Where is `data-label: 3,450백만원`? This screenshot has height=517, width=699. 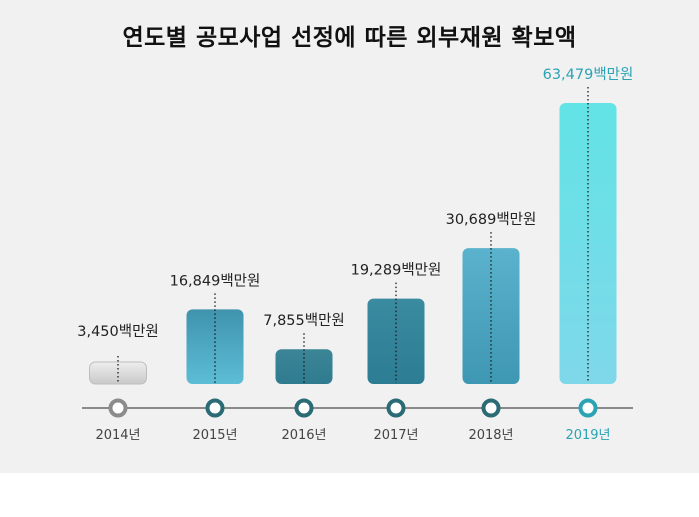 data-label: 3,450백만원 is located at coordinates (118, 331).